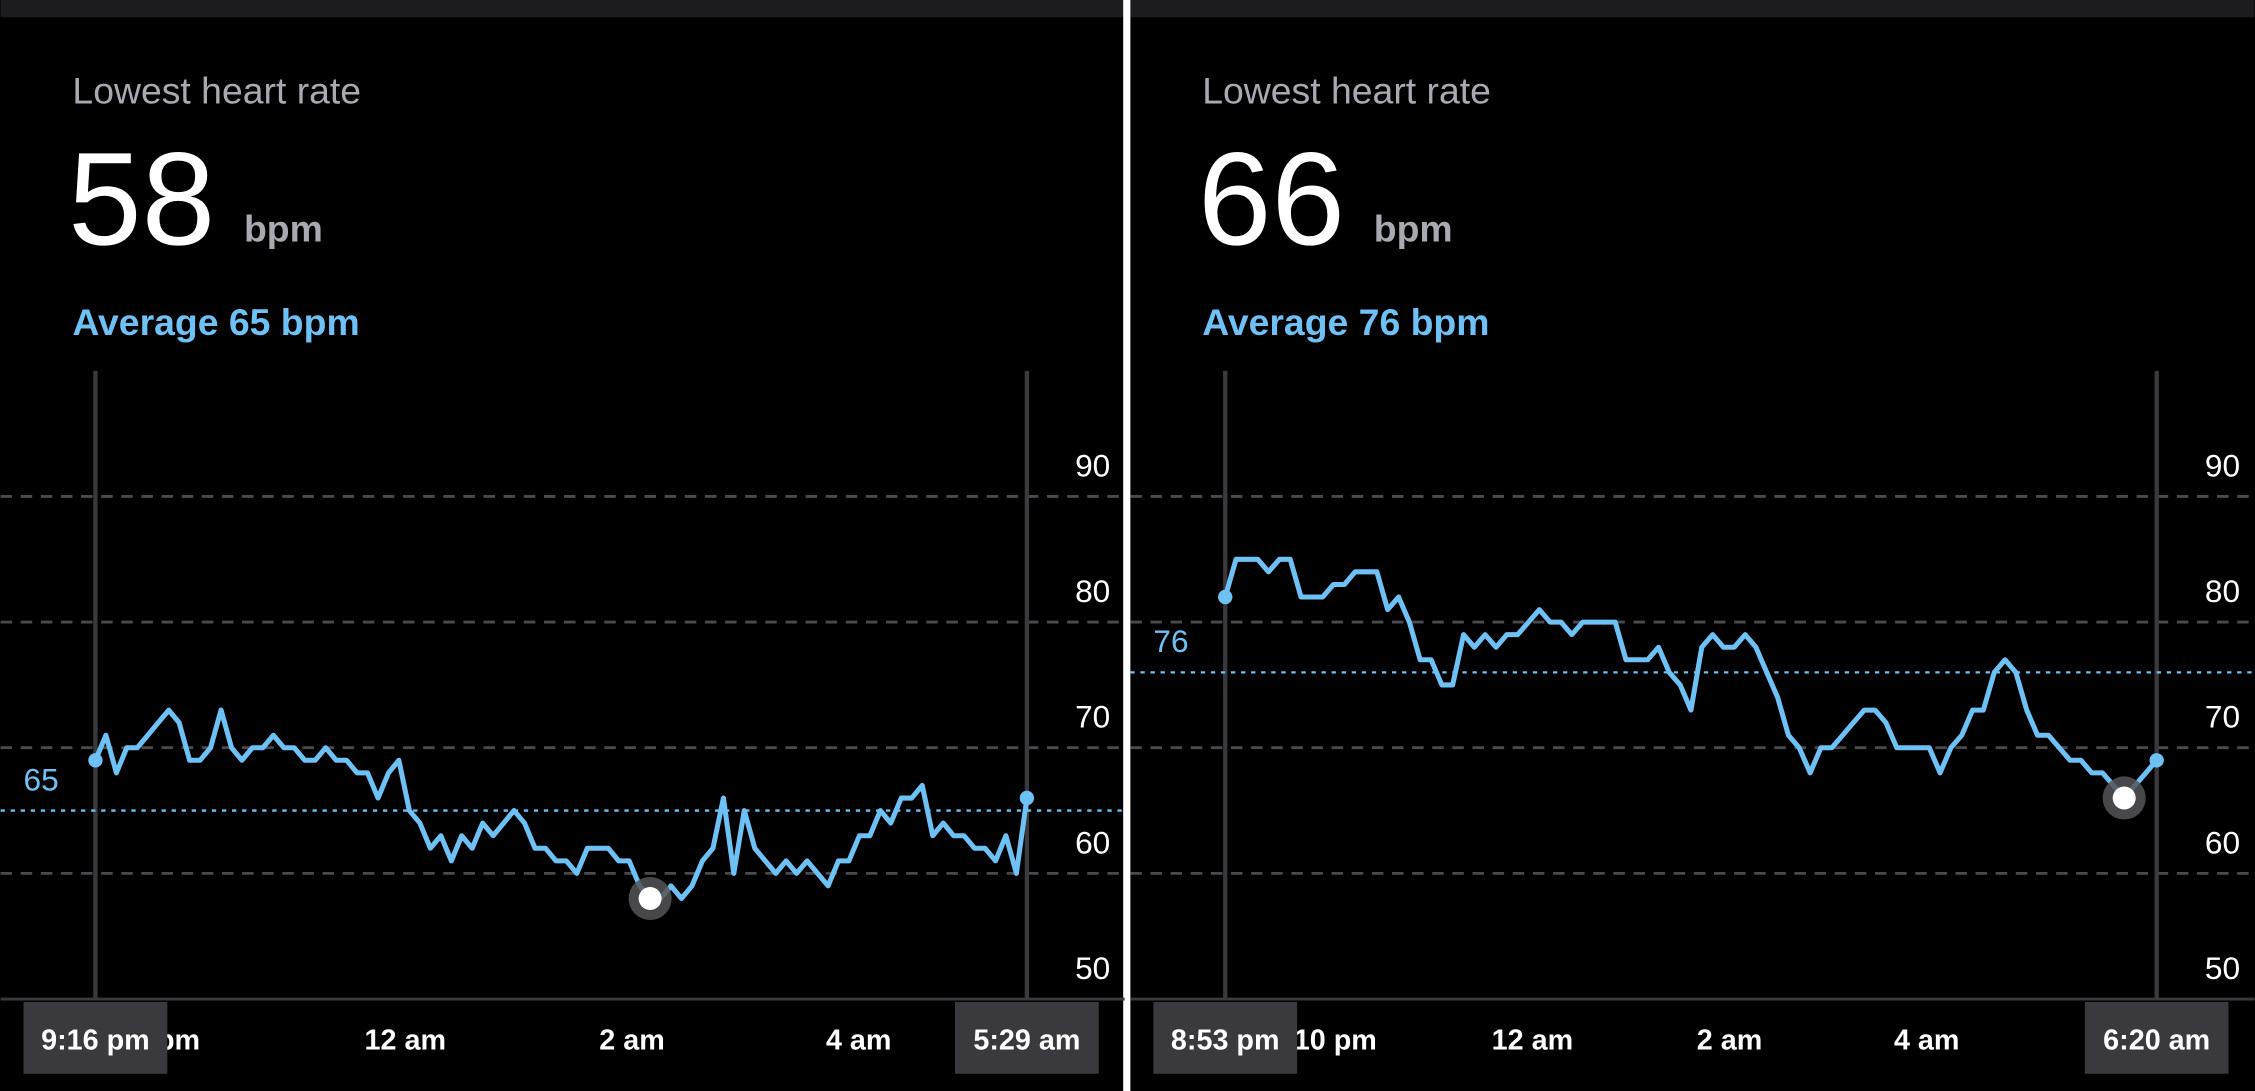 This screenshot has height=1091, width=2255. I want to click on subtitle: Average 65 bpm, so click(215, 322).